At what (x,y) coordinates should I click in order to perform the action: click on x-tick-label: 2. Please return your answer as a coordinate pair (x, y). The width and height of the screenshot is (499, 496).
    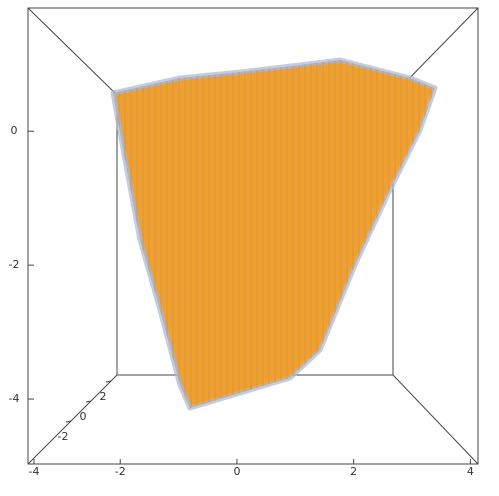
    Looking at the image, I should click on (353, 471).